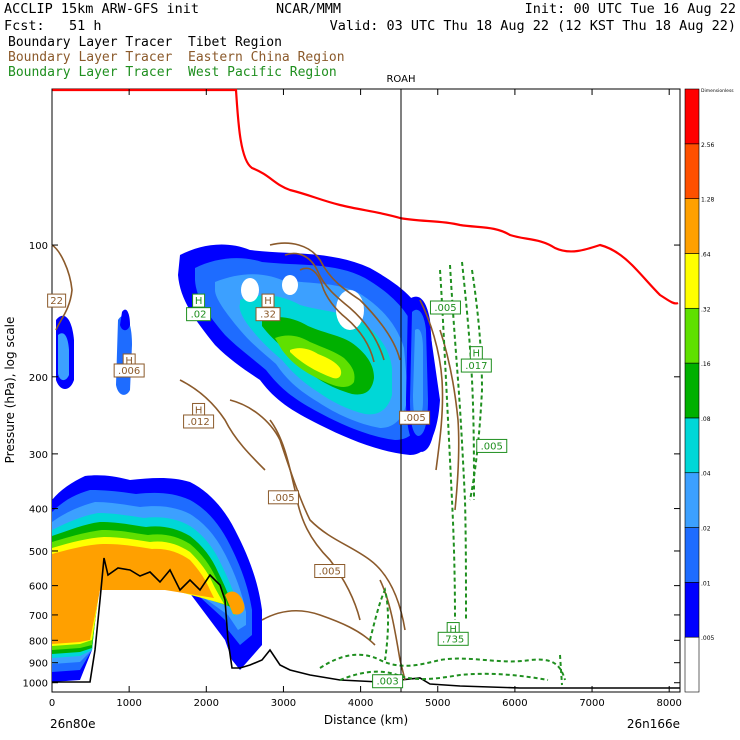 The width and height of the screenshot is (740, 740). Describe the element at coordinates (706, 309) in the screenshot. I see `colorbar-level-label: .32` at that location.